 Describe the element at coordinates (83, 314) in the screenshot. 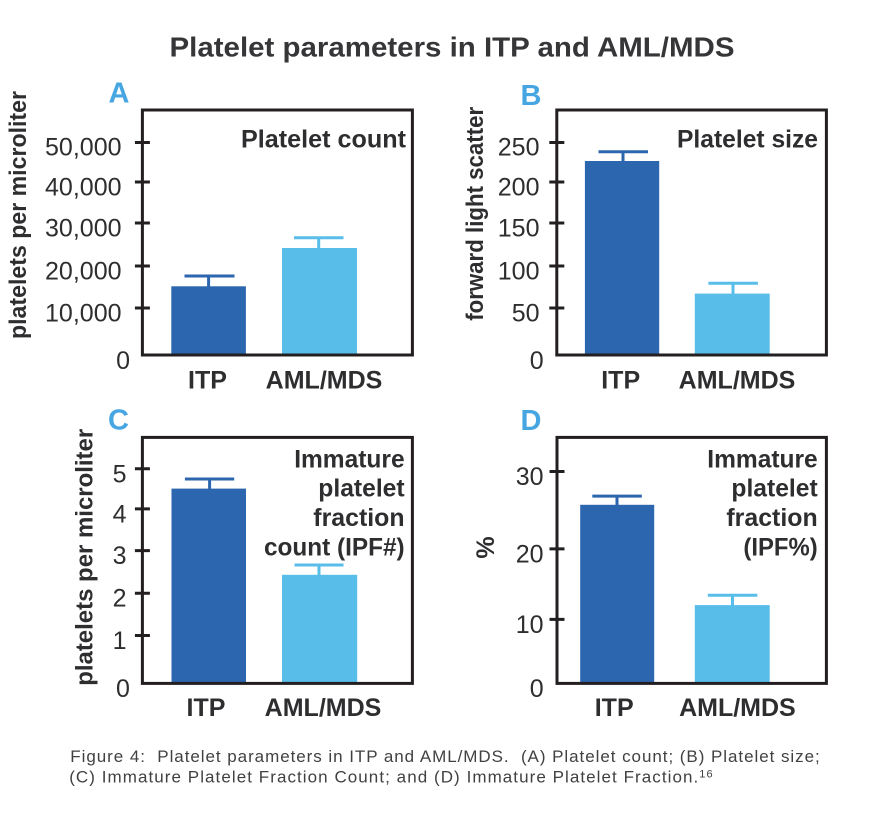

I see `svg-text: 10,000` at that location.